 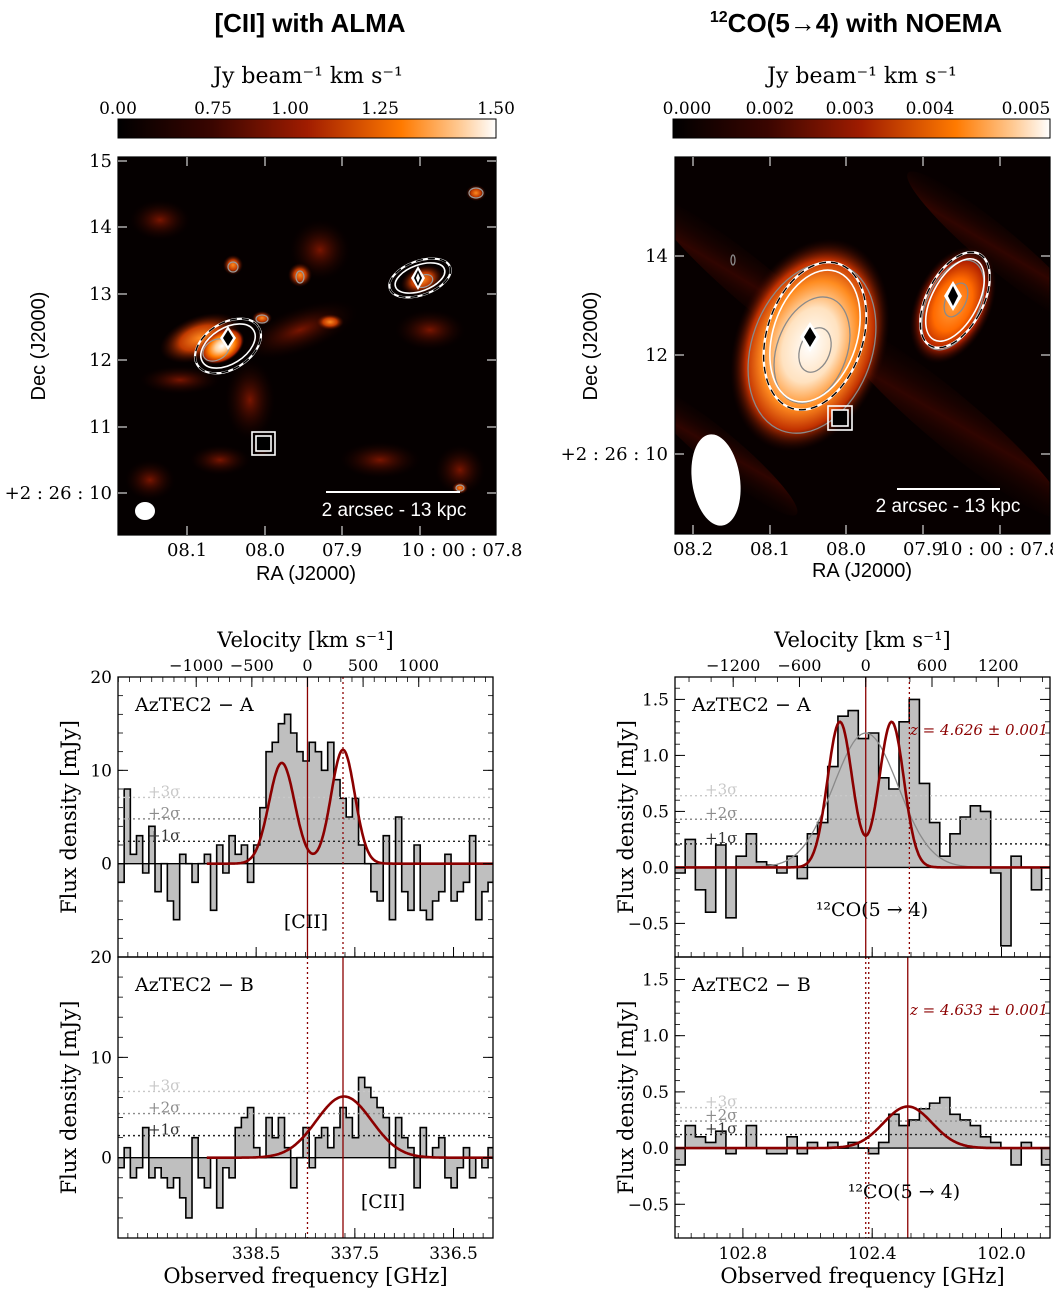 I want to click on line-label: ¹²CO(5 → 4), so click(x=872, y=910).